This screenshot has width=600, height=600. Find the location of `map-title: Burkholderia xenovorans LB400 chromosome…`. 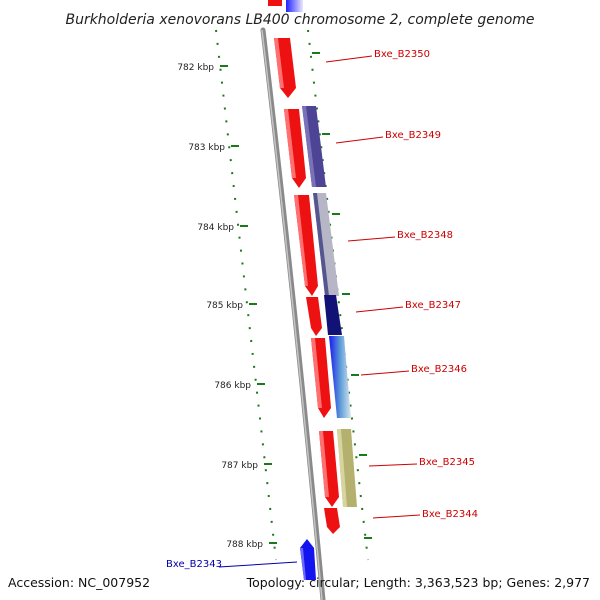

map-title: Burkholderia xenovorans LB400 chromosome… is located at coordinates (299, 20).